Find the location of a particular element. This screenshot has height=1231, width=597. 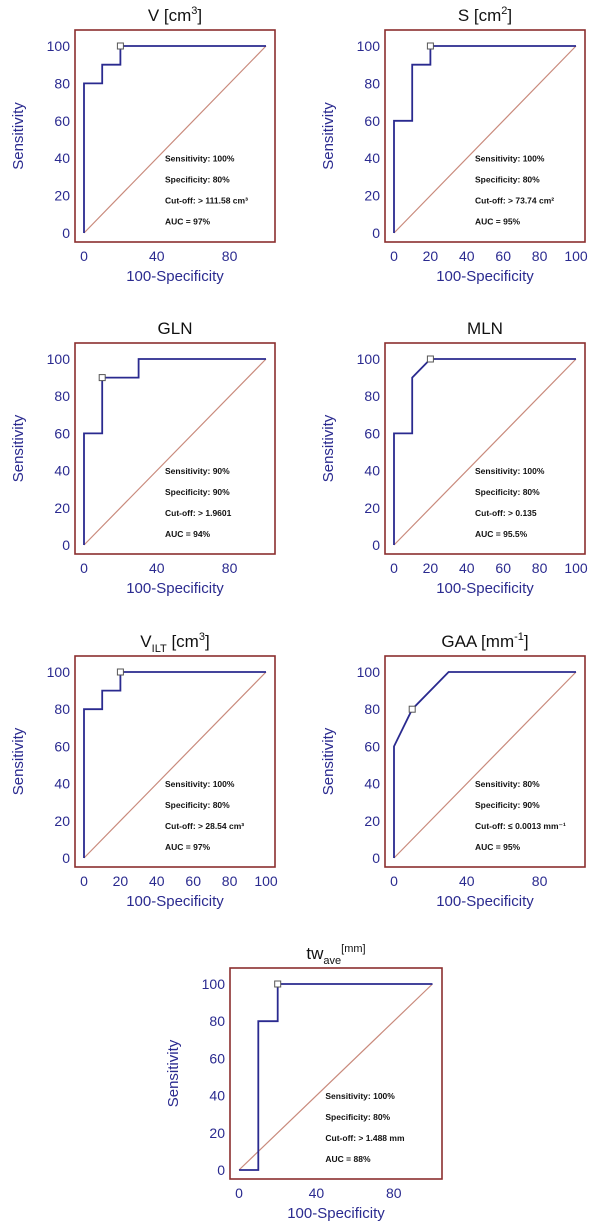

stat-line: Cut-off: > 1.488 mm is located at coordinates (365, 1138).